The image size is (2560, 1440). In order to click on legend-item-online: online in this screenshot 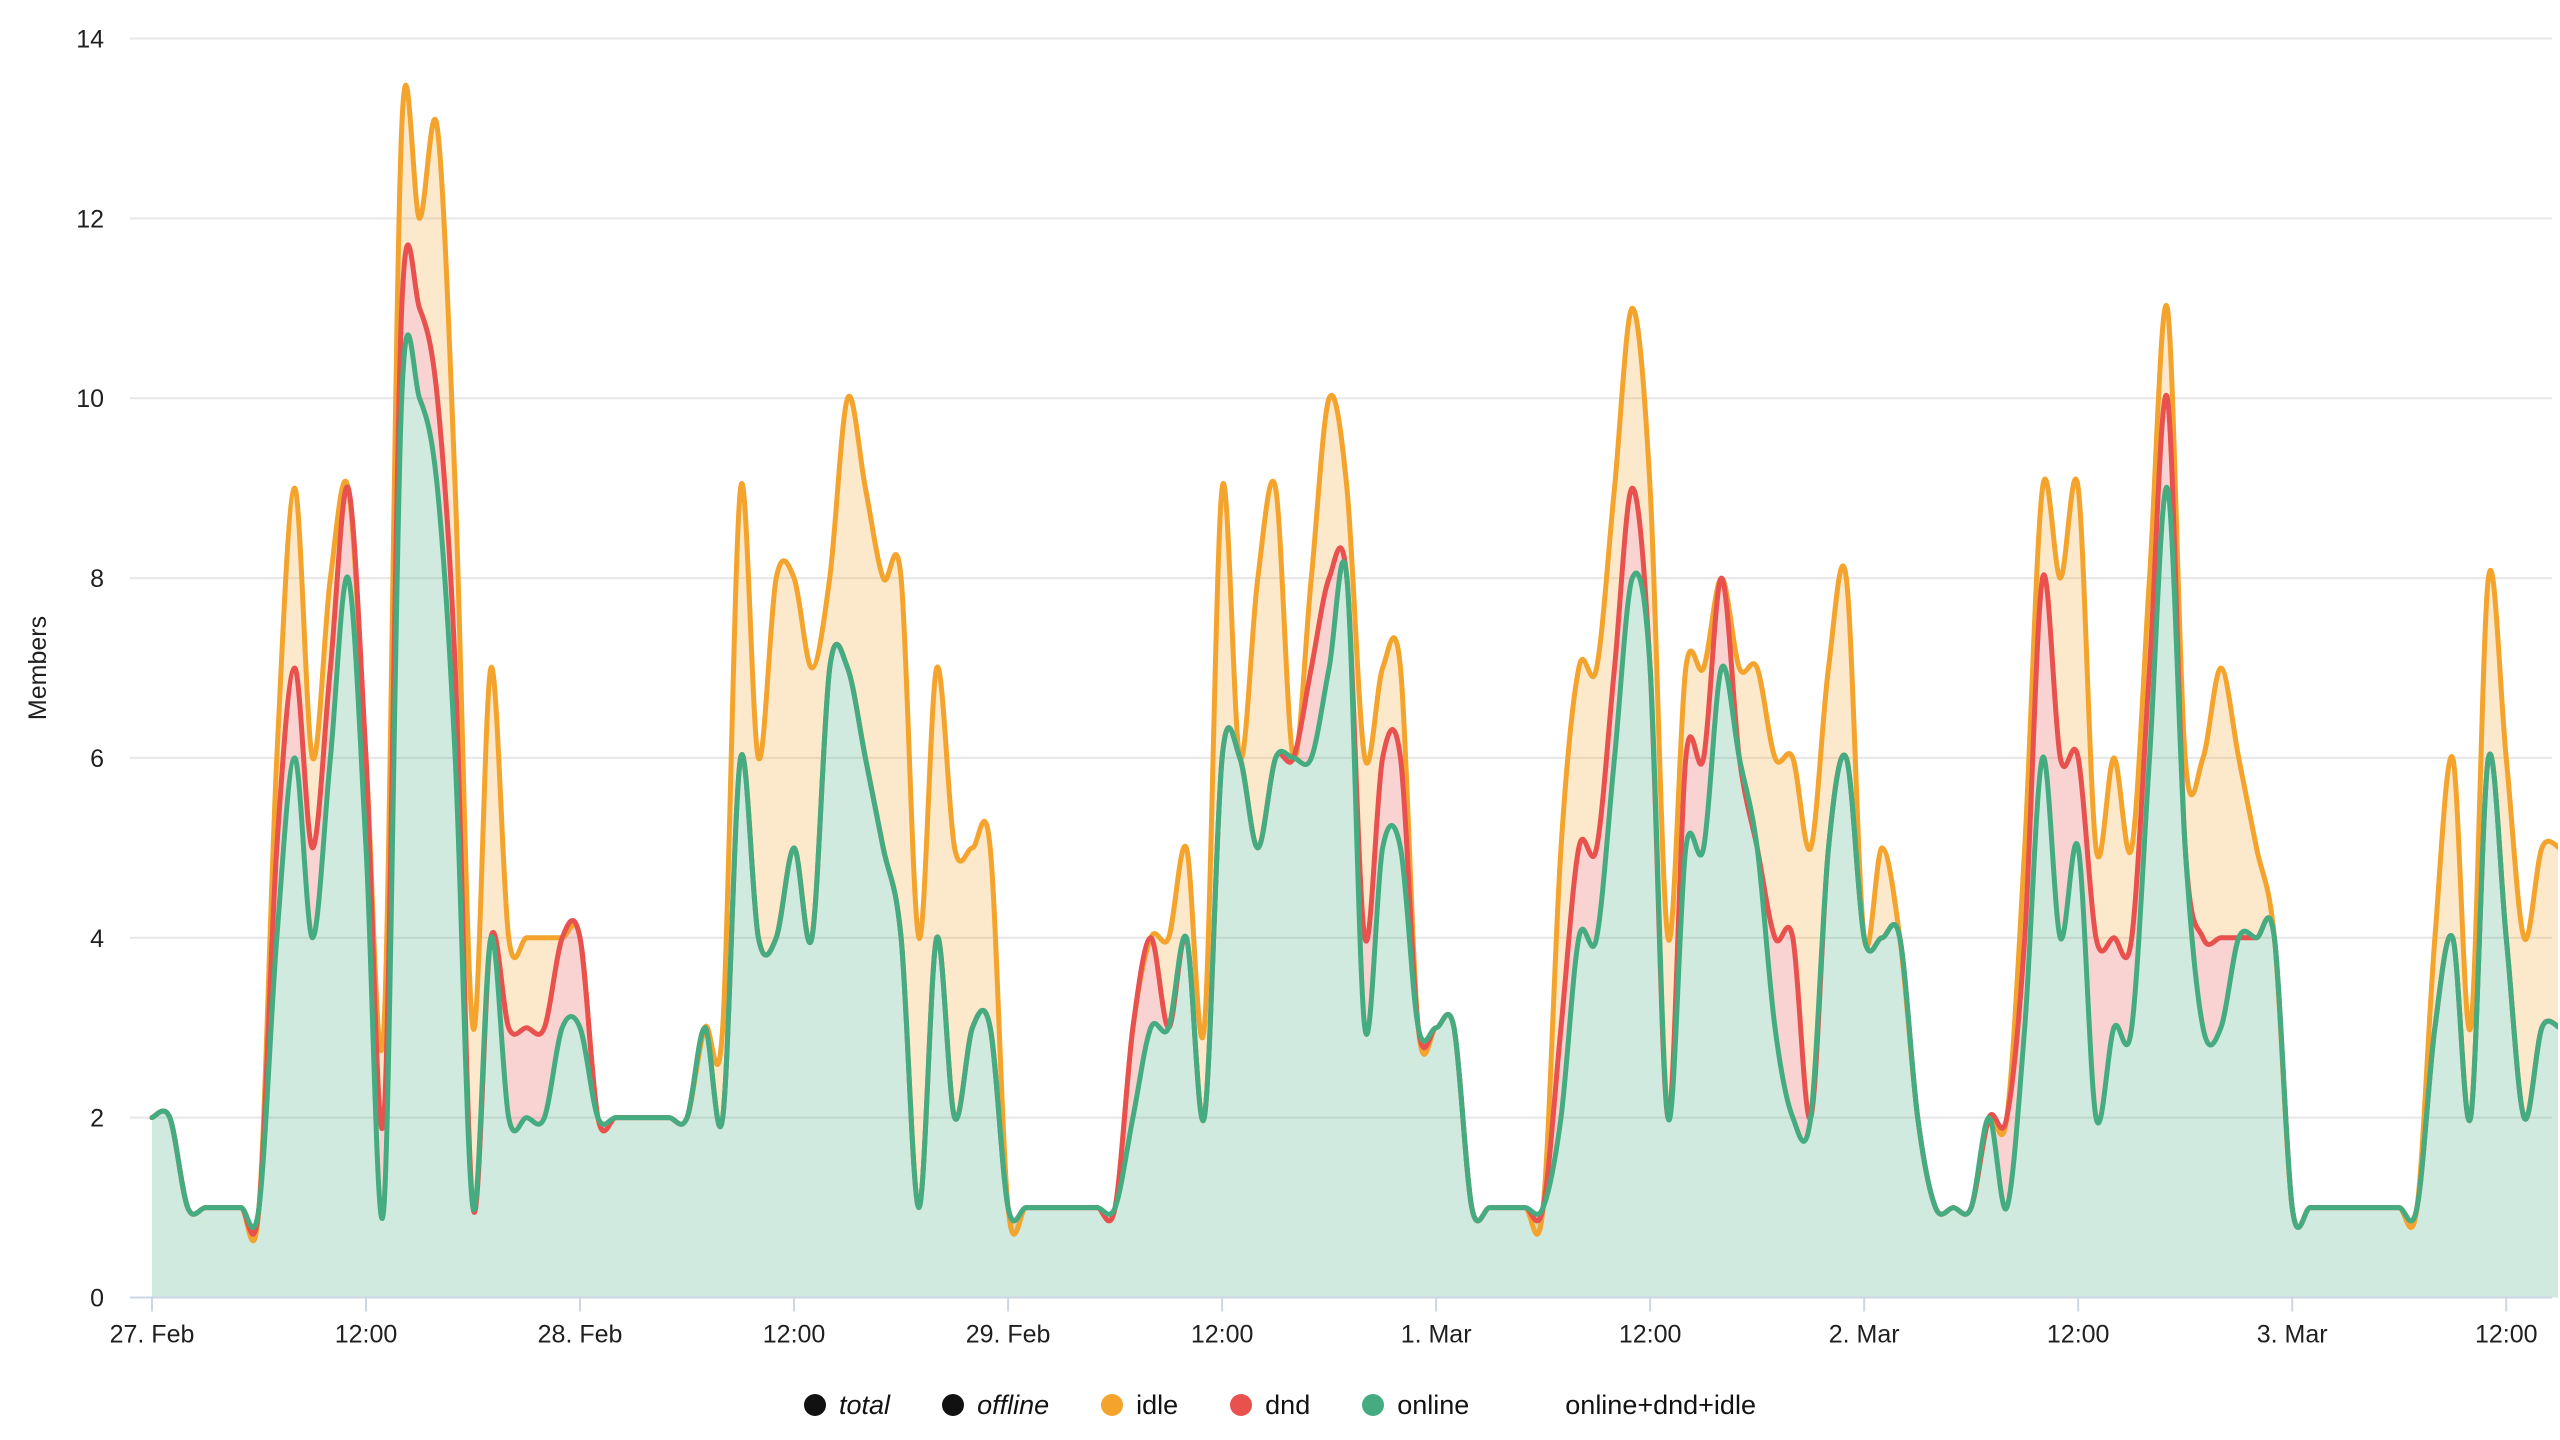, I will do `click(1415, 1405)`.